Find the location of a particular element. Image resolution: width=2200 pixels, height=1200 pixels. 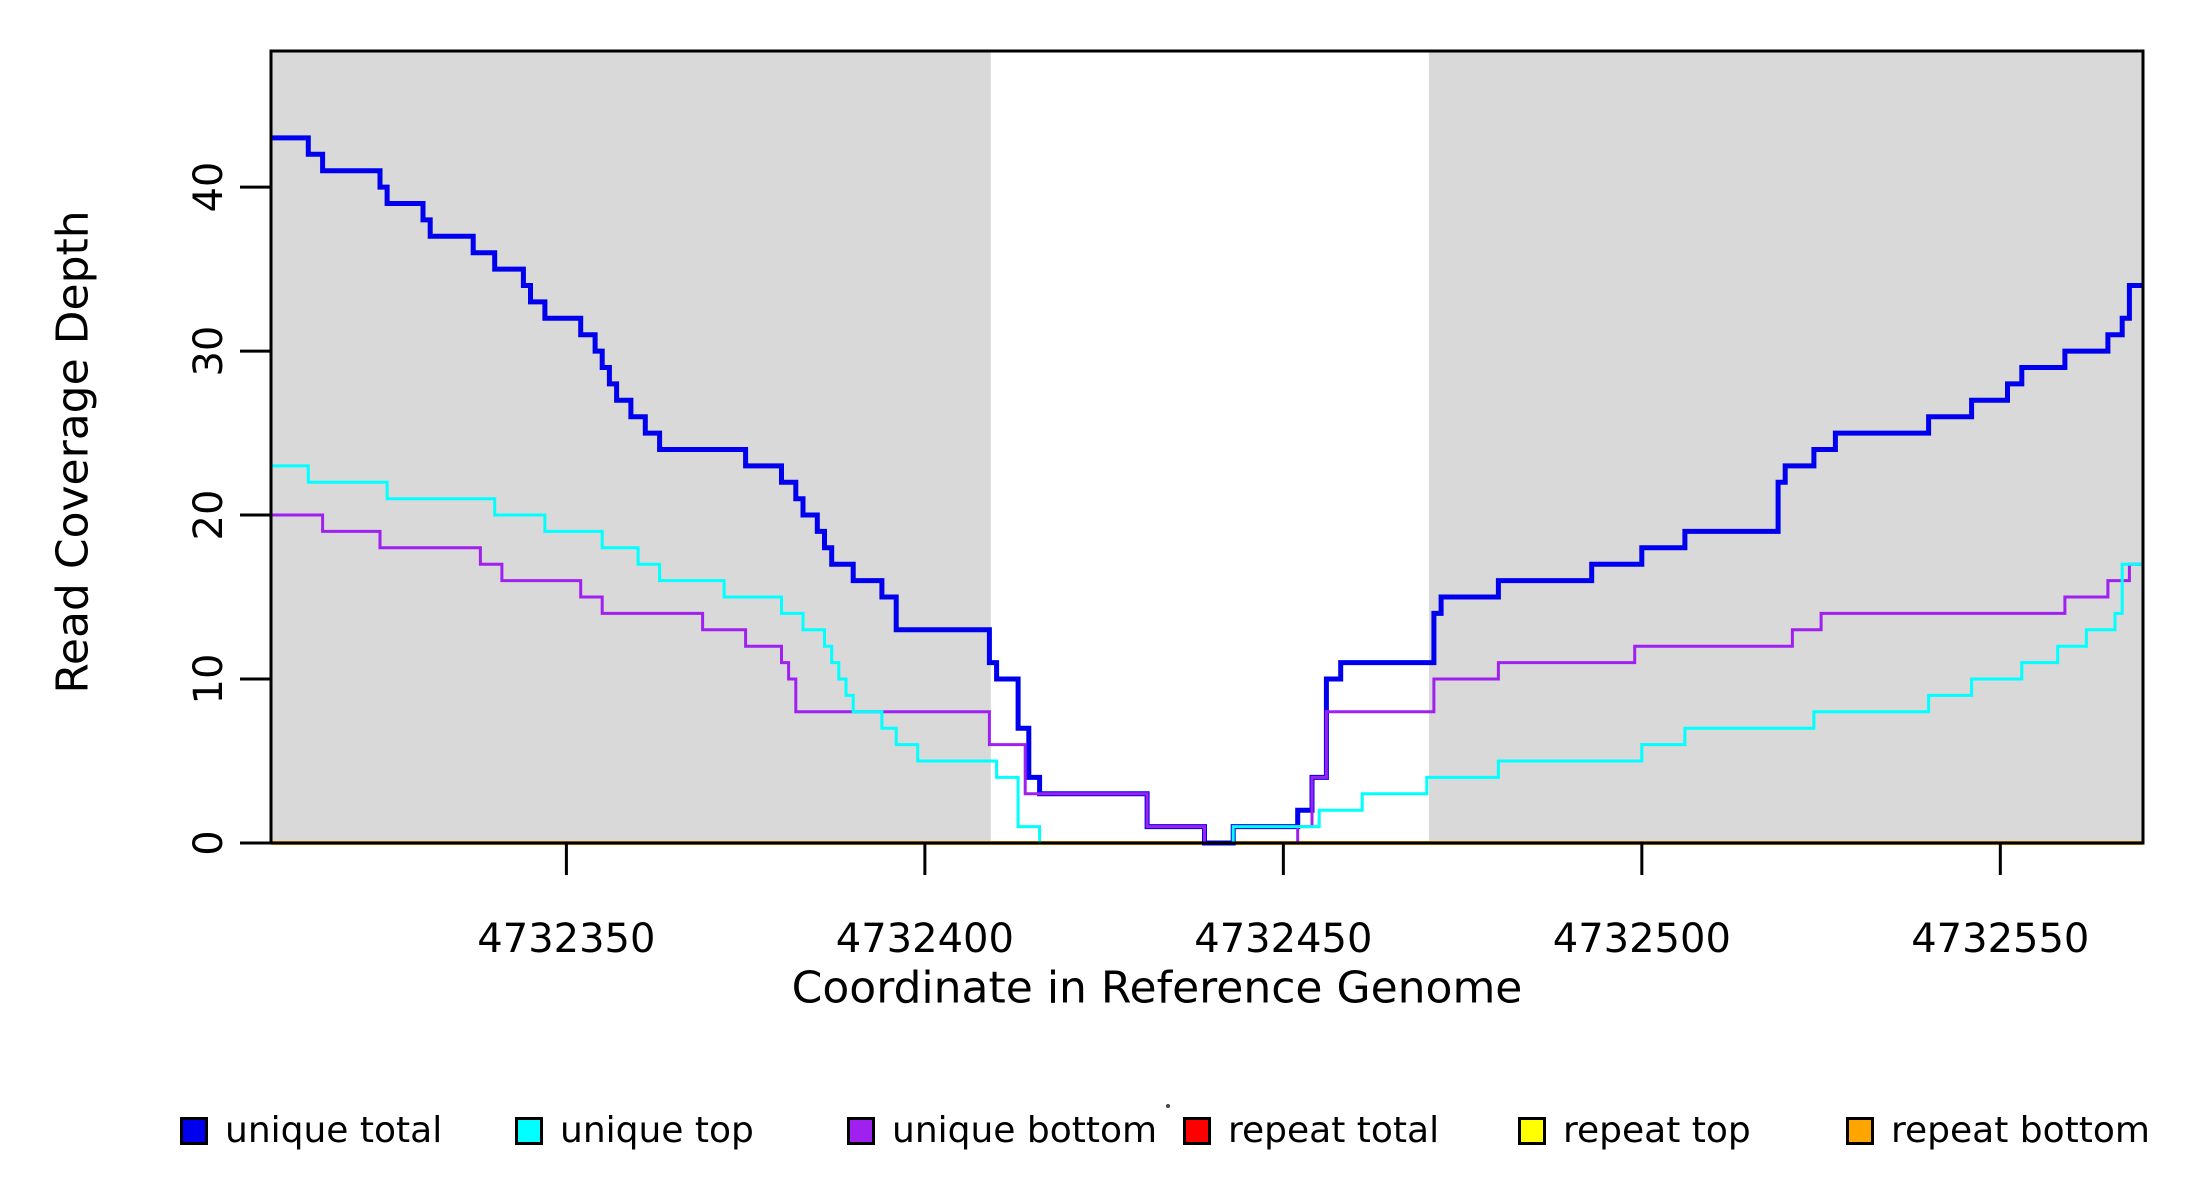

x-tick-label: 4732400 is located at coordinates (925, 939).